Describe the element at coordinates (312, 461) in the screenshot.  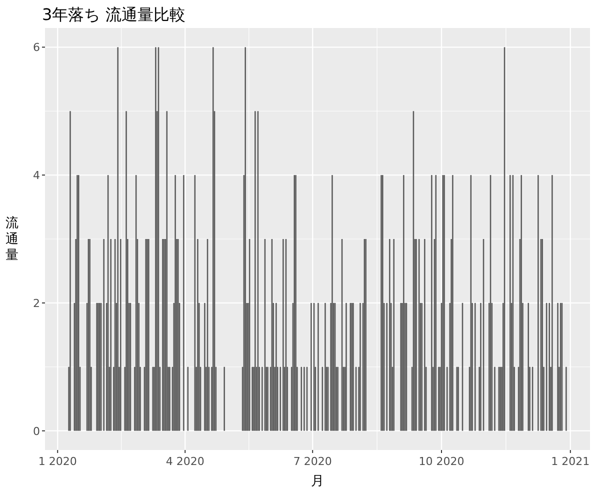
I see `x-tick-label: 7 2020` at that location.